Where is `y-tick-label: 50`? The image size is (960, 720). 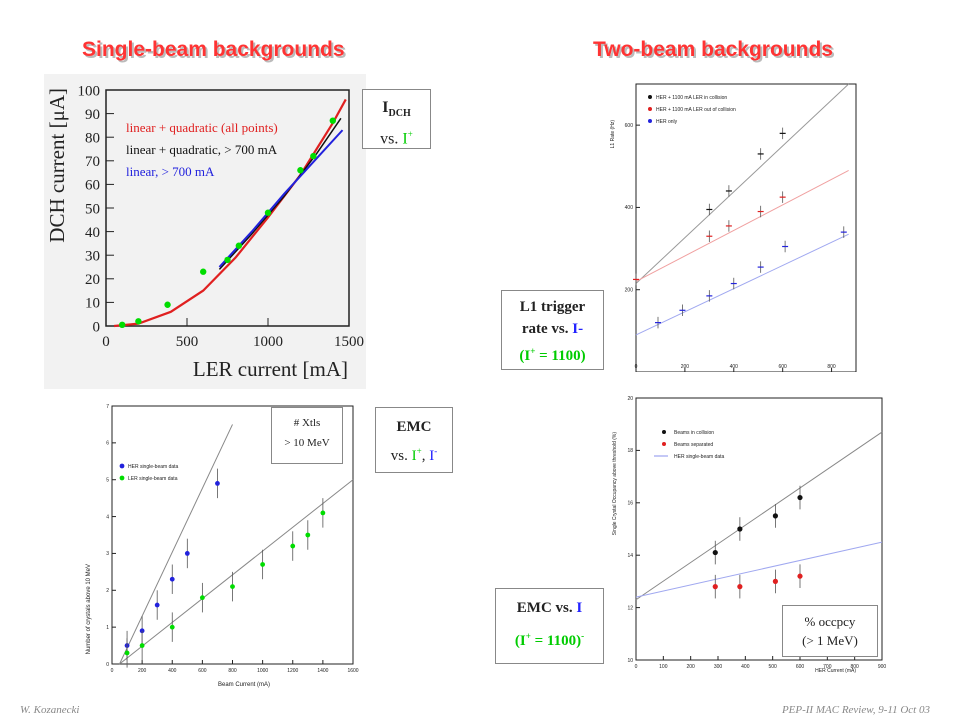 y-tick-label: 50 is located at coordinates (92, 209).